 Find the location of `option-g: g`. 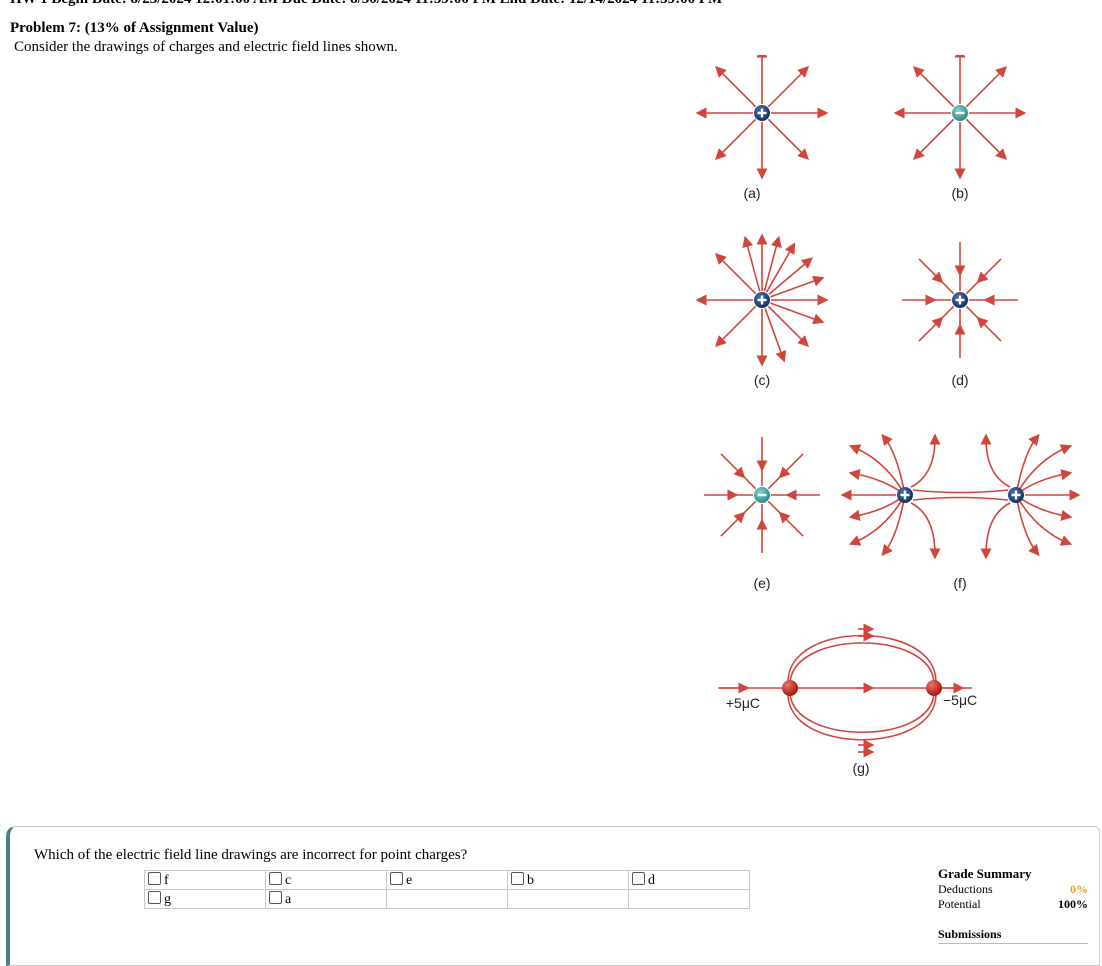

option-g: g is located at coordinates (205, 899).